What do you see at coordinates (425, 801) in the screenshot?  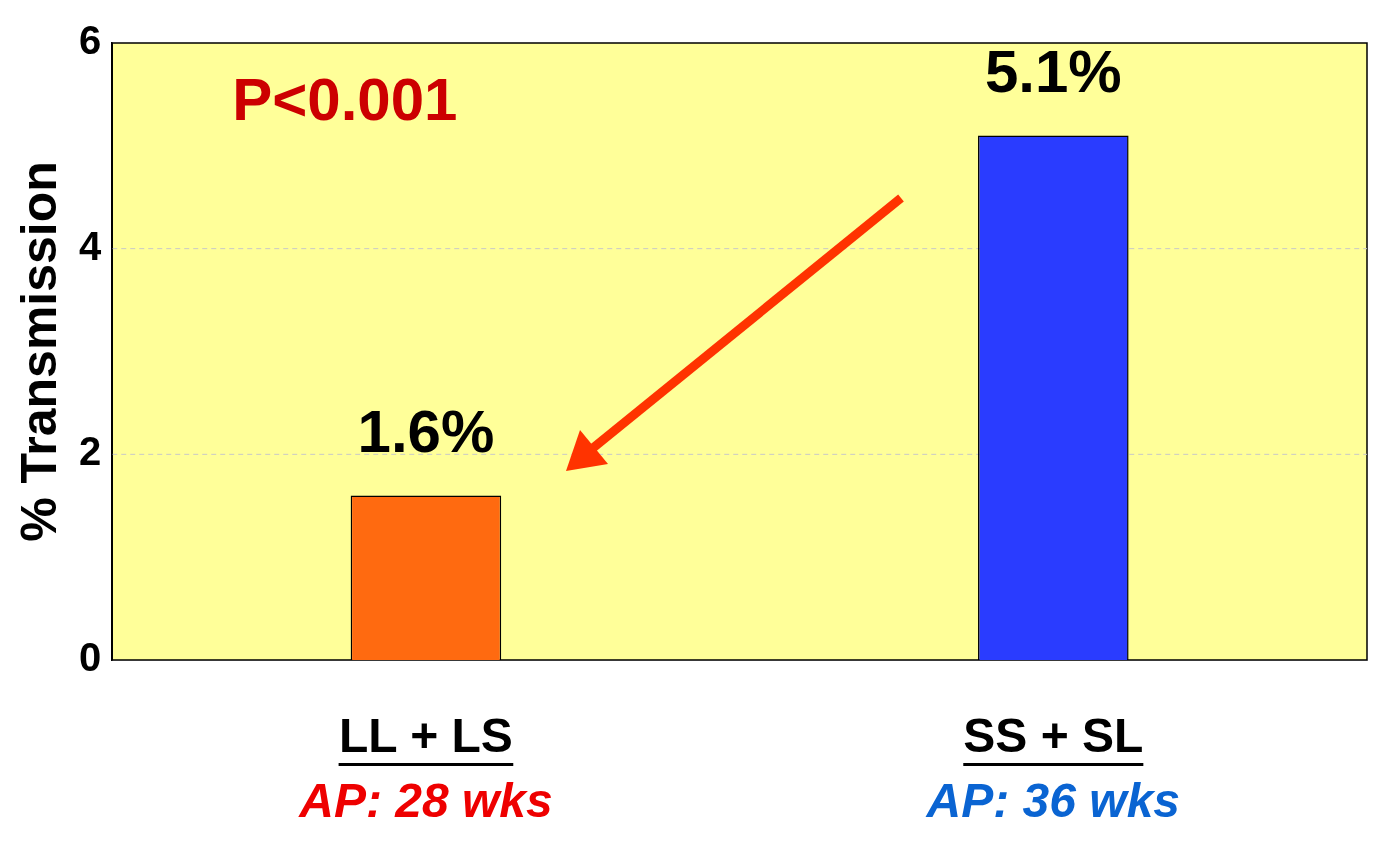 I see `text: AP: 28 wks` at bounding box center [425, 801].